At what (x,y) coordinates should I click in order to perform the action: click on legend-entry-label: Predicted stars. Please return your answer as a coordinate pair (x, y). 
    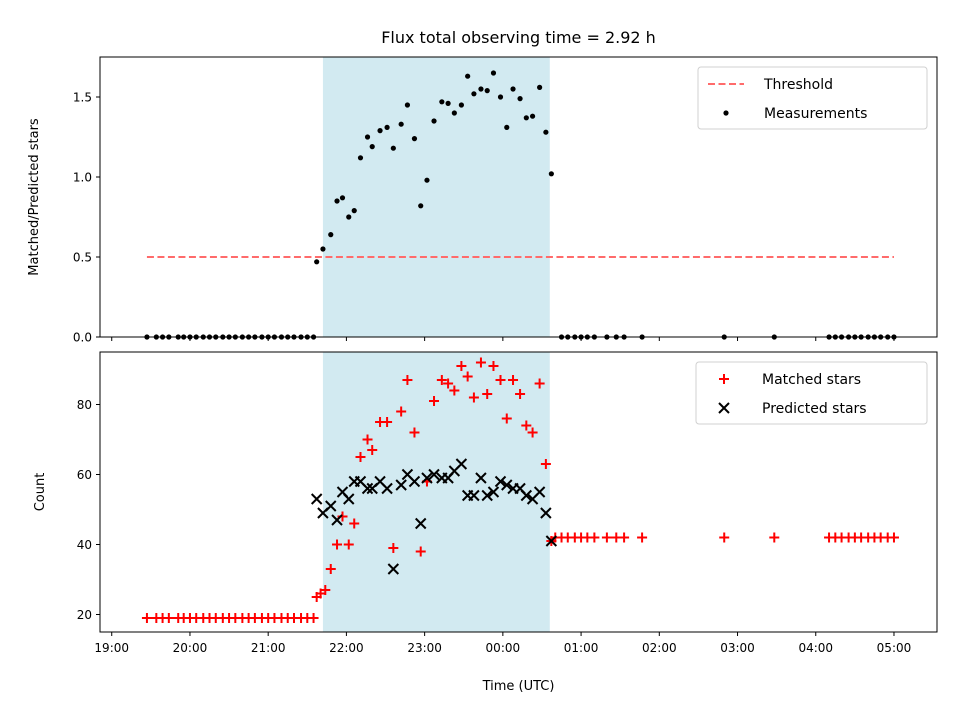
    Looking at the image, I should click on (814, 409).